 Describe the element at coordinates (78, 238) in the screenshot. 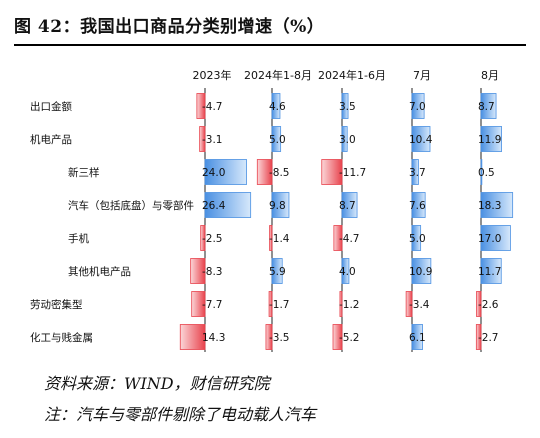

I see `row-label: 手机` at that location.